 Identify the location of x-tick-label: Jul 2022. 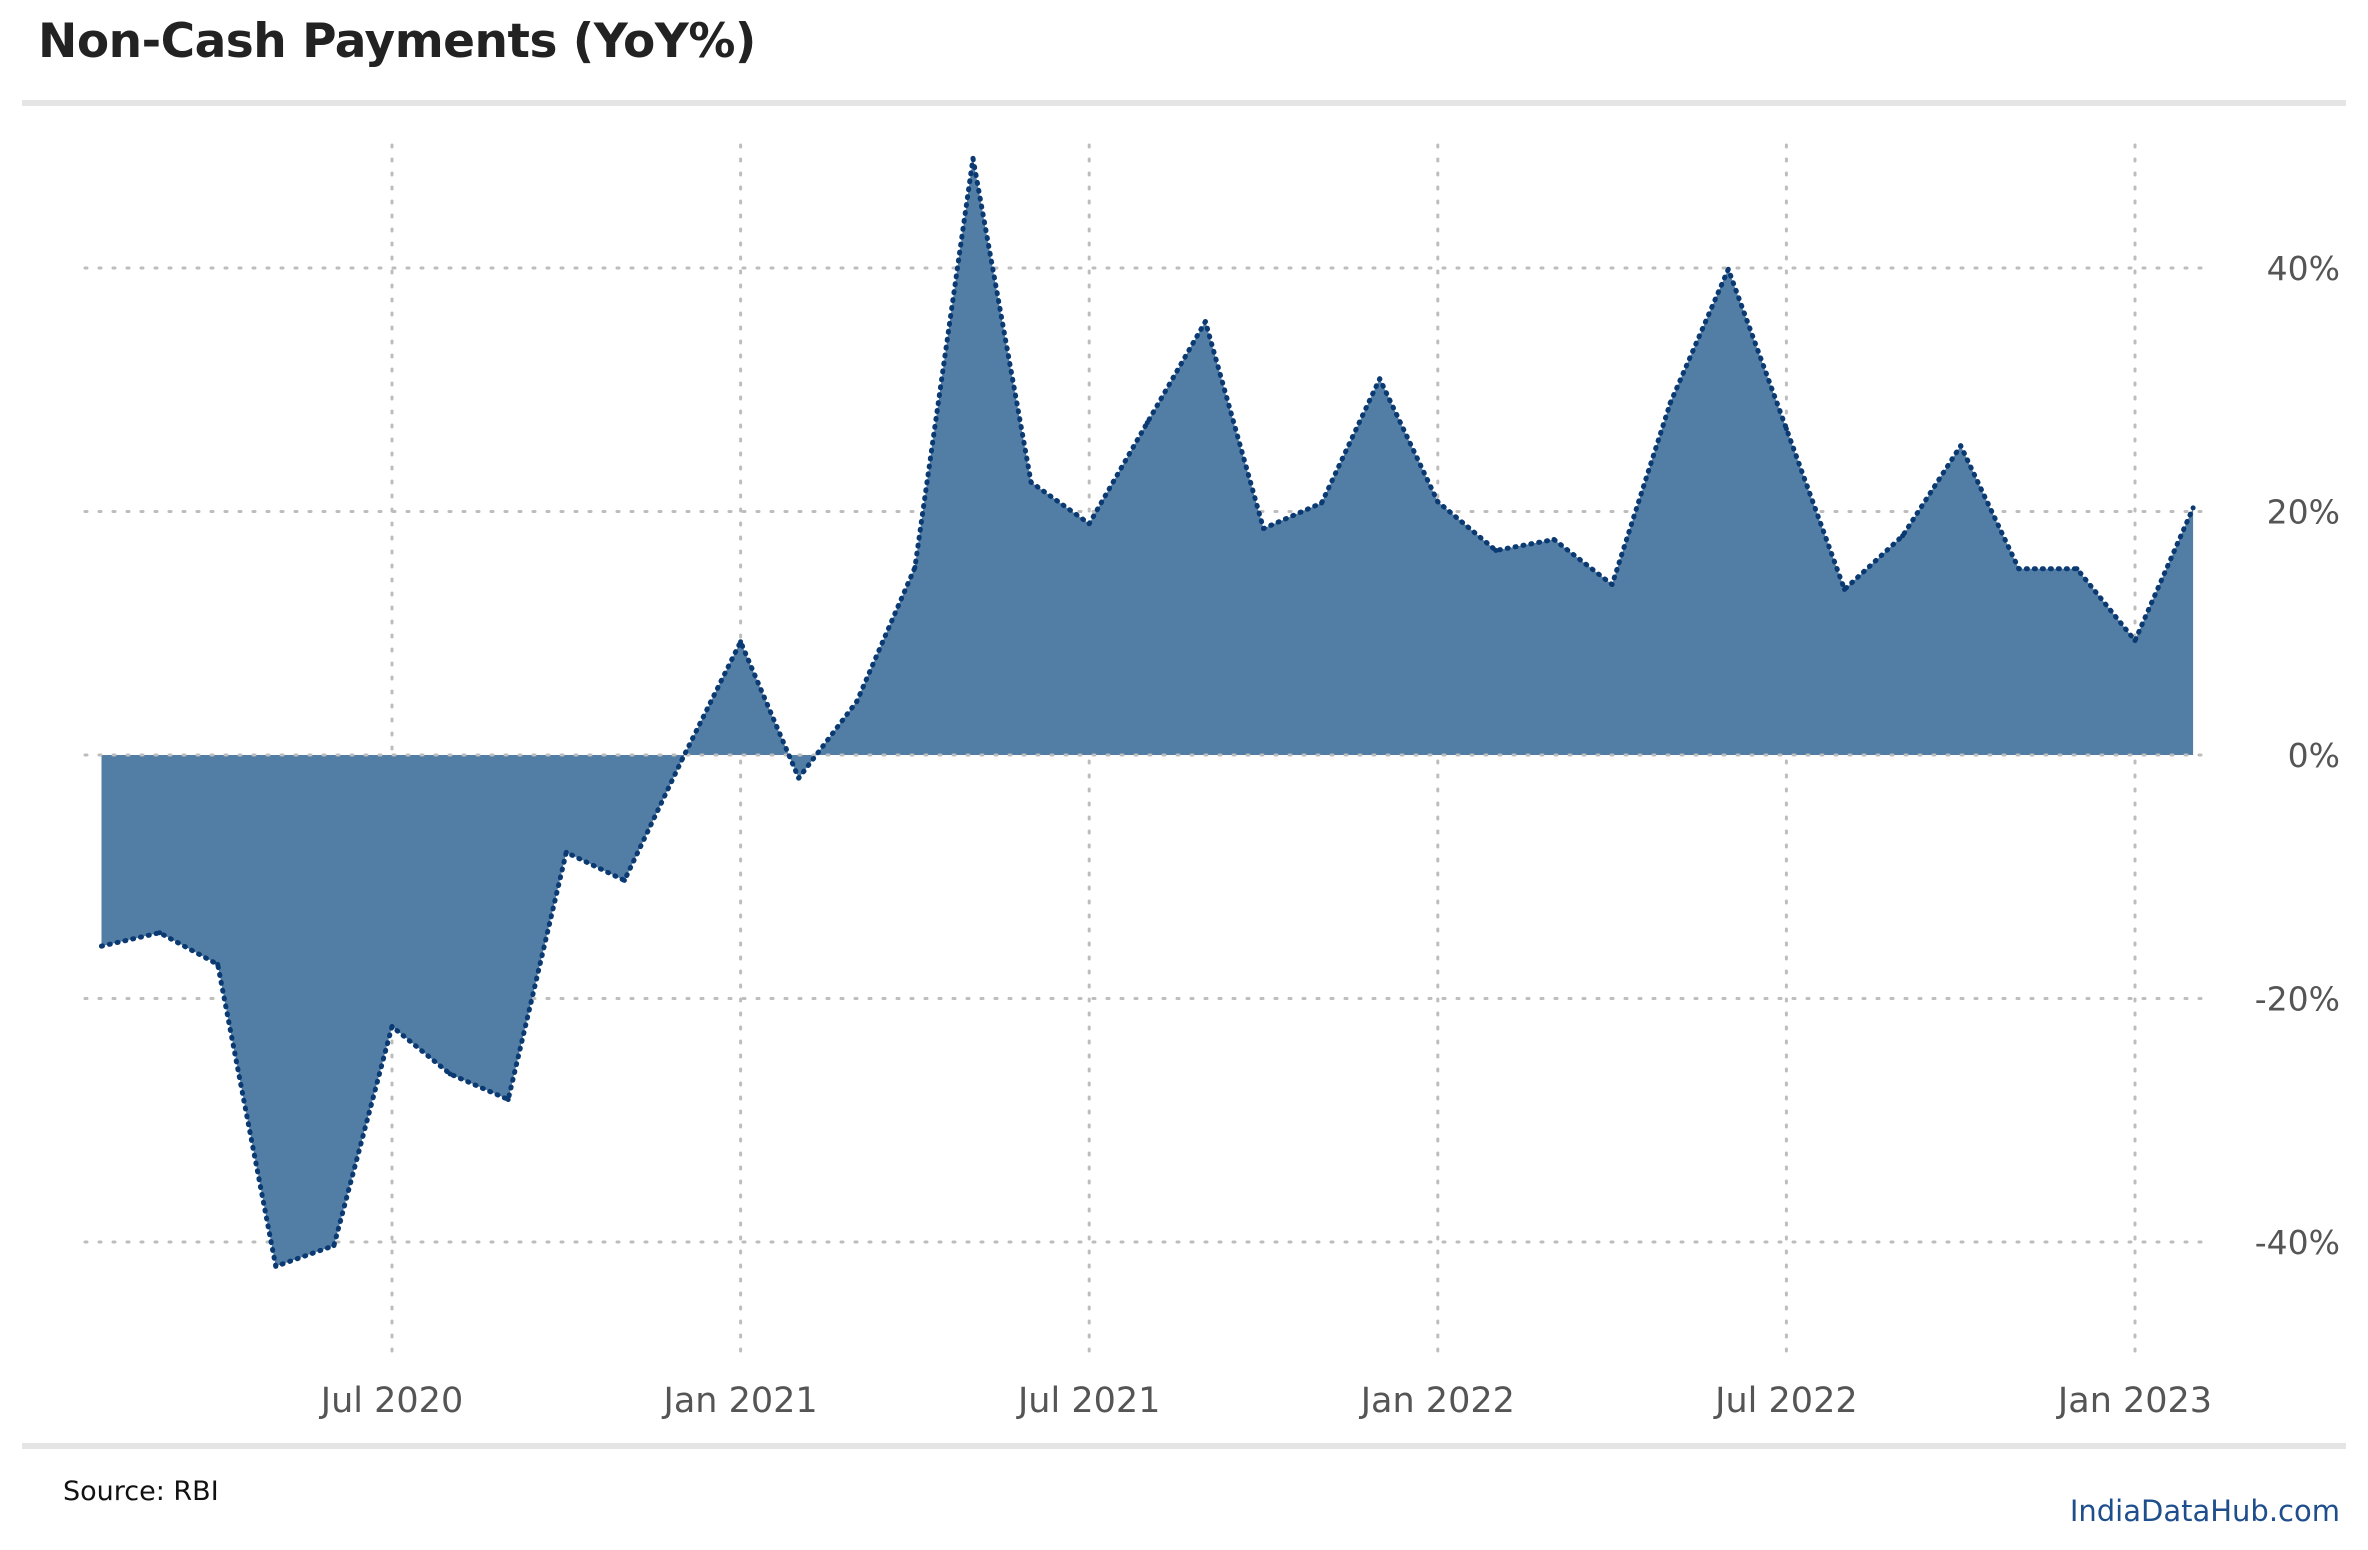
(1785, 1401).